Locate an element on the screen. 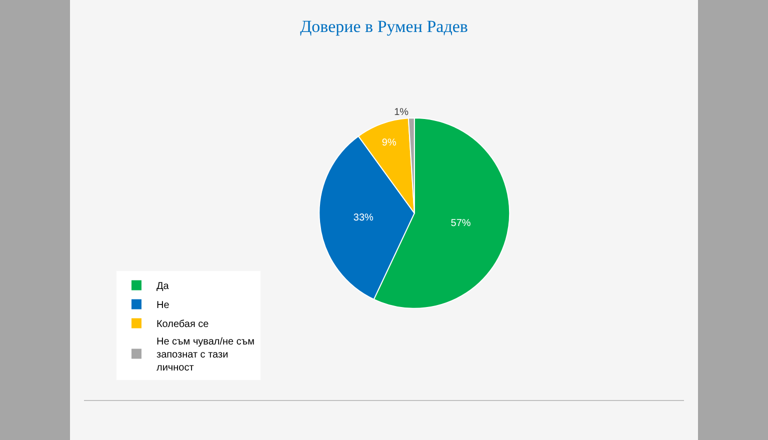 The height and width of the screenshot is (440, 768). legend-label: Не is located at coordinates (163, 306).